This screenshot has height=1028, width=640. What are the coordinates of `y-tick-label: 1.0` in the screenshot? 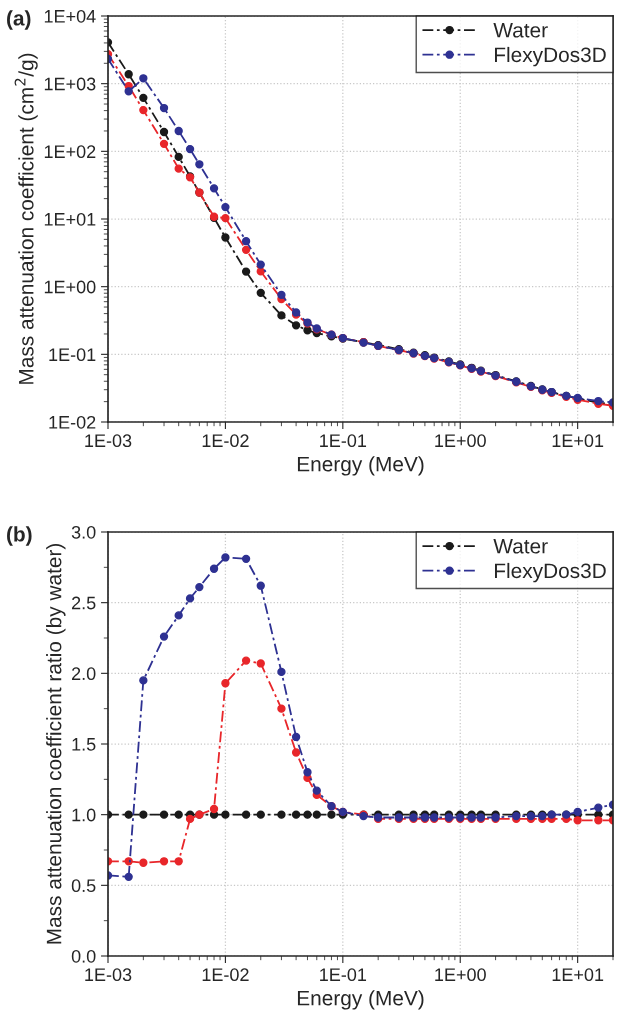 It's located at (84, 815).